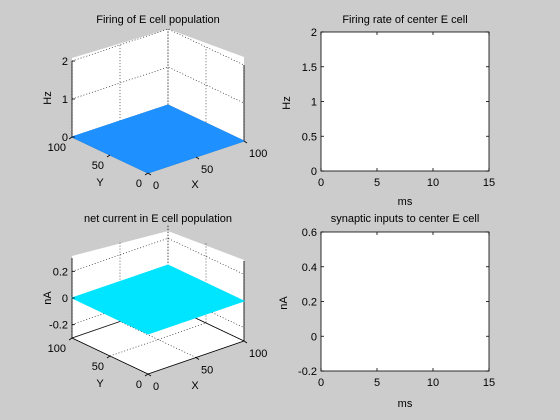 The image size is (560, 420). Describe the element at coordinates (158, 256) in the screenshot. I see `plot3-zgrid` at that location.